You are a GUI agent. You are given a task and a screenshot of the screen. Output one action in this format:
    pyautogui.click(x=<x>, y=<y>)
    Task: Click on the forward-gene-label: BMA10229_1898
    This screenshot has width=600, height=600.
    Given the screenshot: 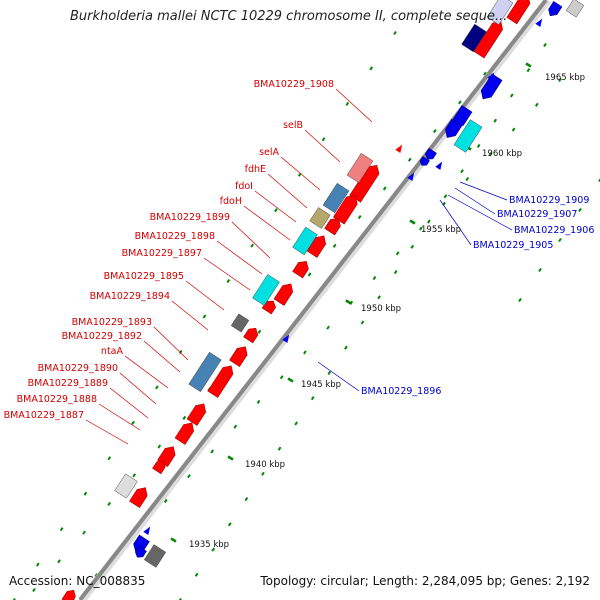 What is the action you would take?
    pyautogui.click(x=175, y=236)
    